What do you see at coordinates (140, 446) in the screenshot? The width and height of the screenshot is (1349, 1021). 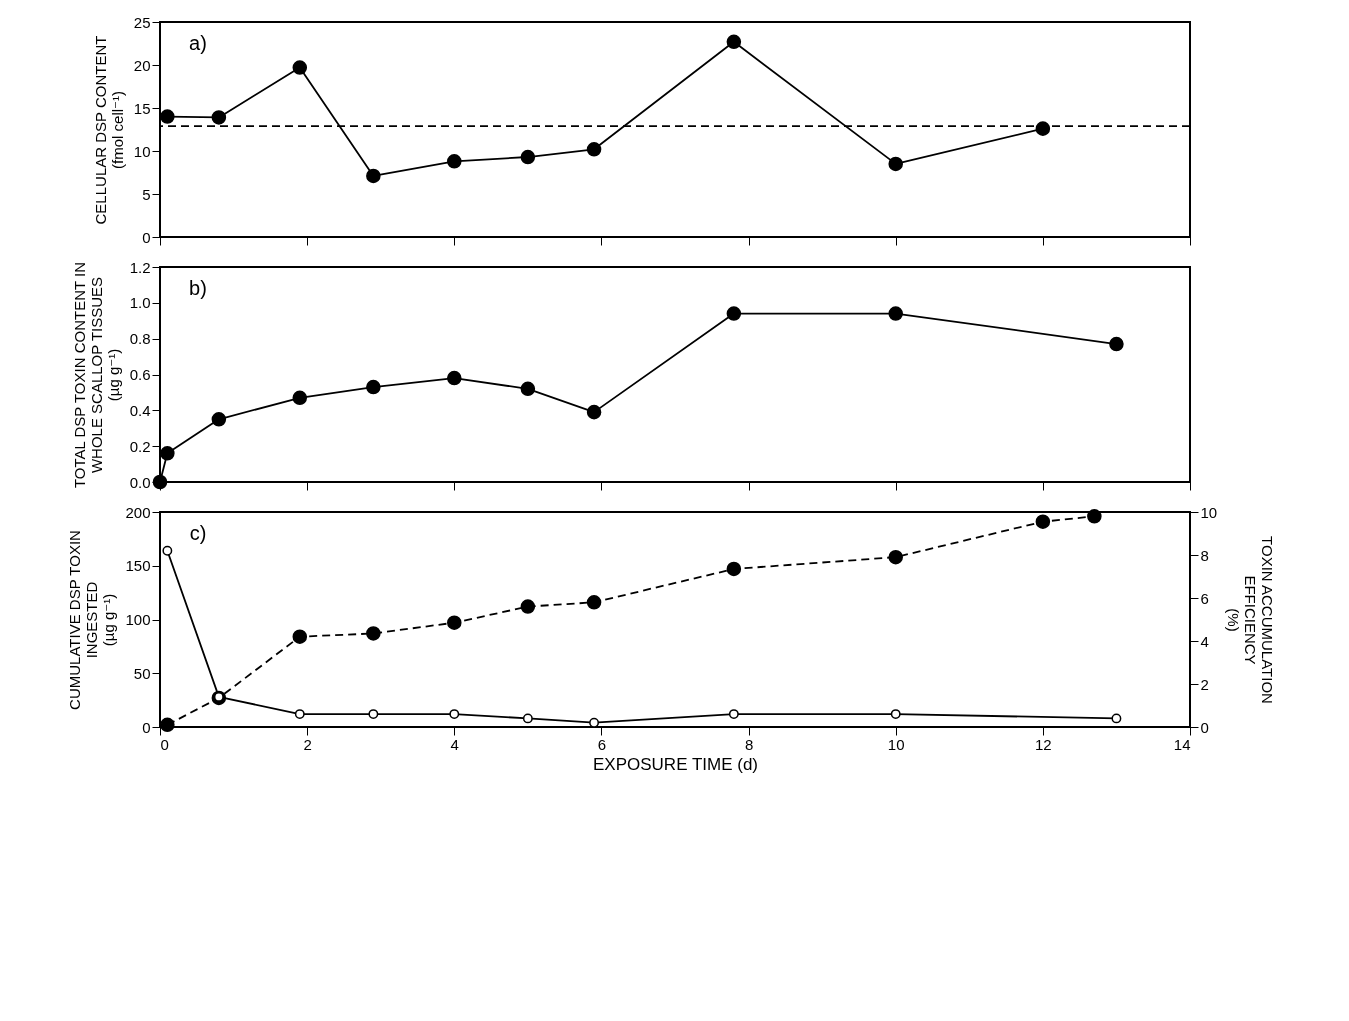 I see `y-tick-label: 0.2` at bounding box center [140, 446].